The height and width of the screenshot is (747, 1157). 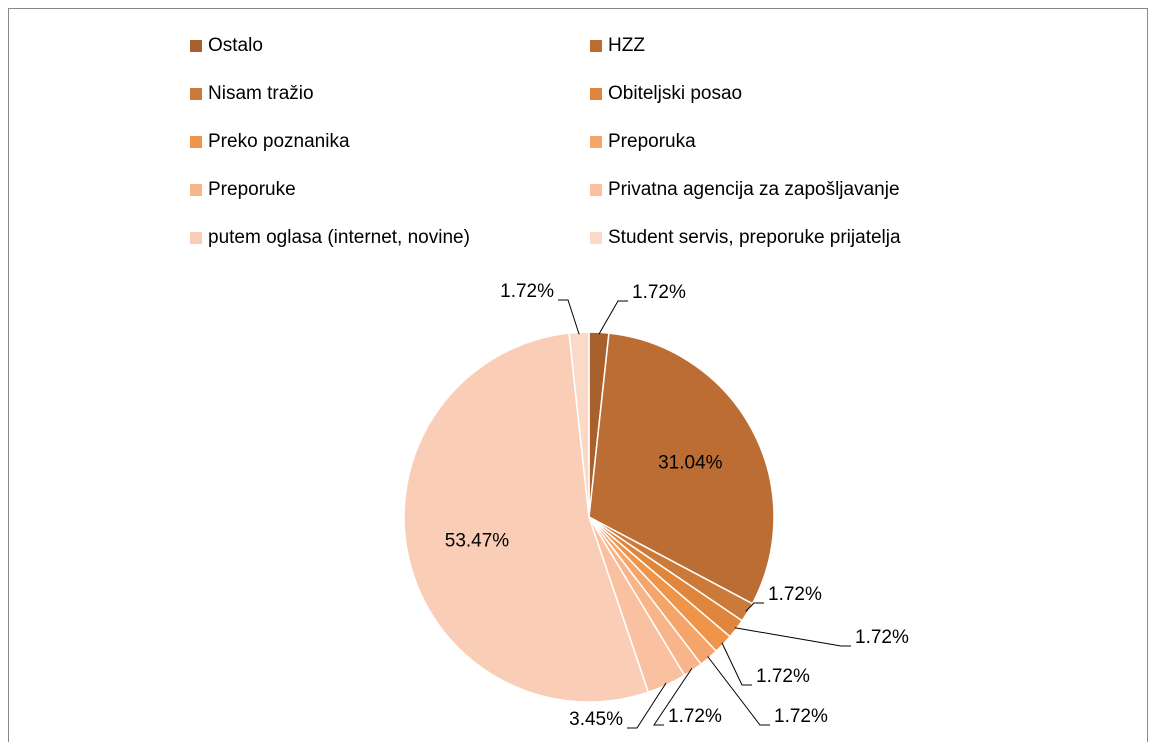 I want to click on legend-label: HZZ, so click(x=626, y=45).